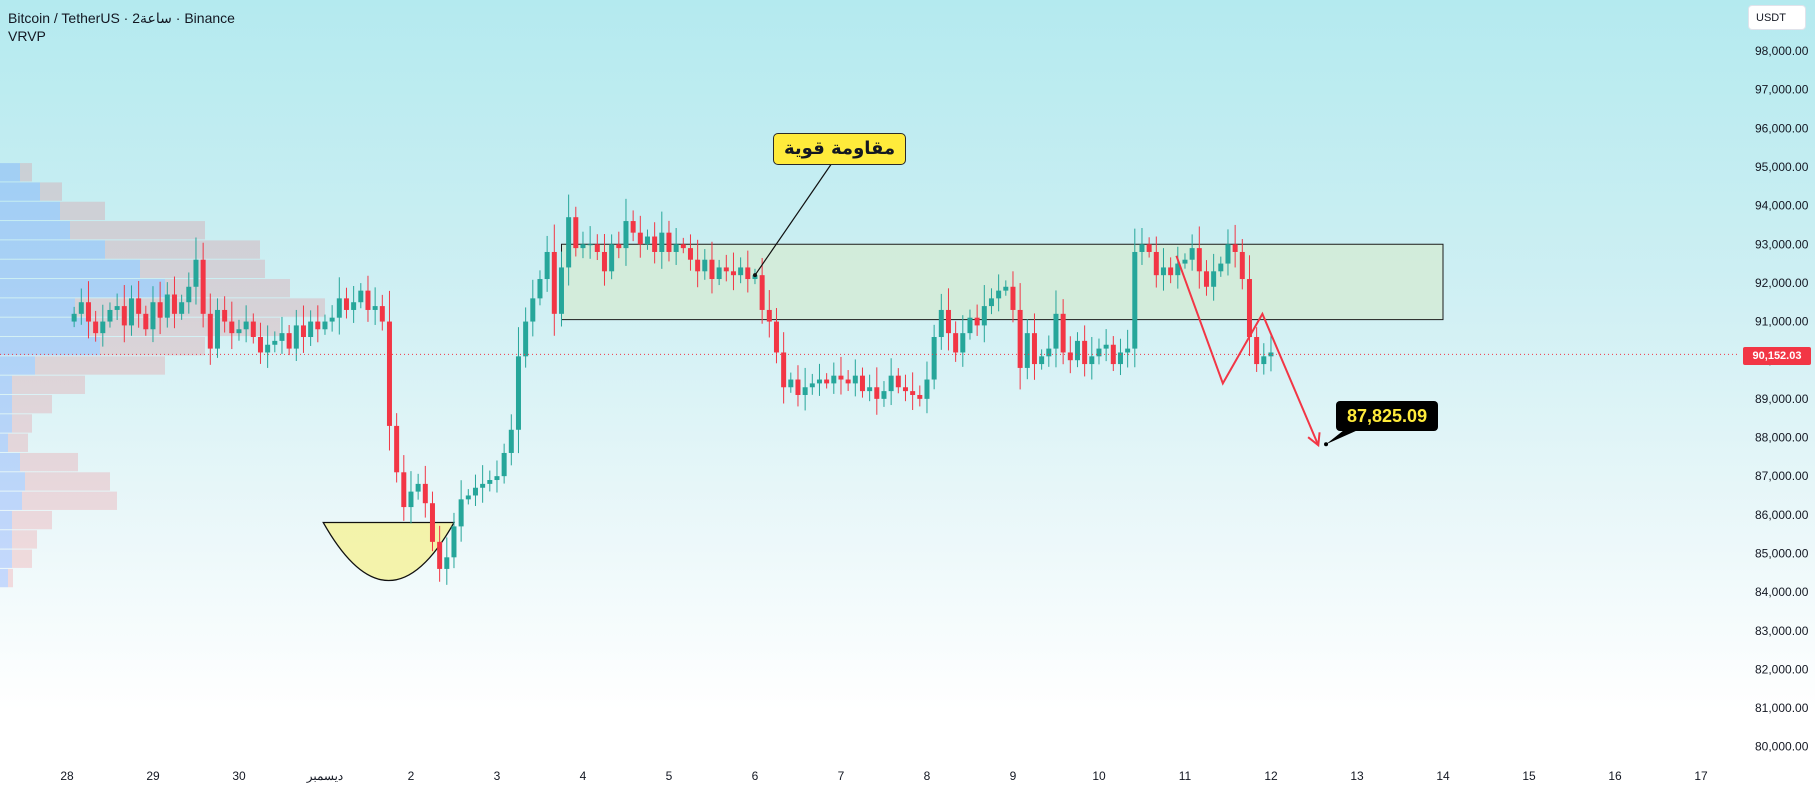 Image resolution: width=1815 pixels, height=789 pixels. Describe the element at coordinates (1357, 776) in the screenshot. I see `time-tick-label: 13` at that location.